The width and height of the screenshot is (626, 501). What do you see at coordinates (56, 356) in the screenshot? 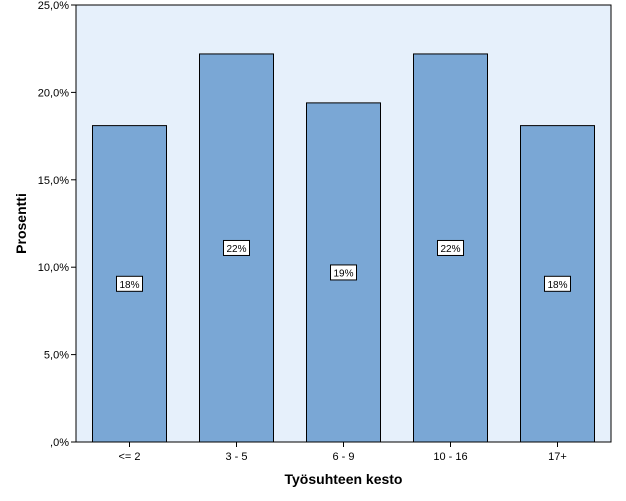
I see `y-tick-label-1: 5,0%` at bounding box center [56, 356].